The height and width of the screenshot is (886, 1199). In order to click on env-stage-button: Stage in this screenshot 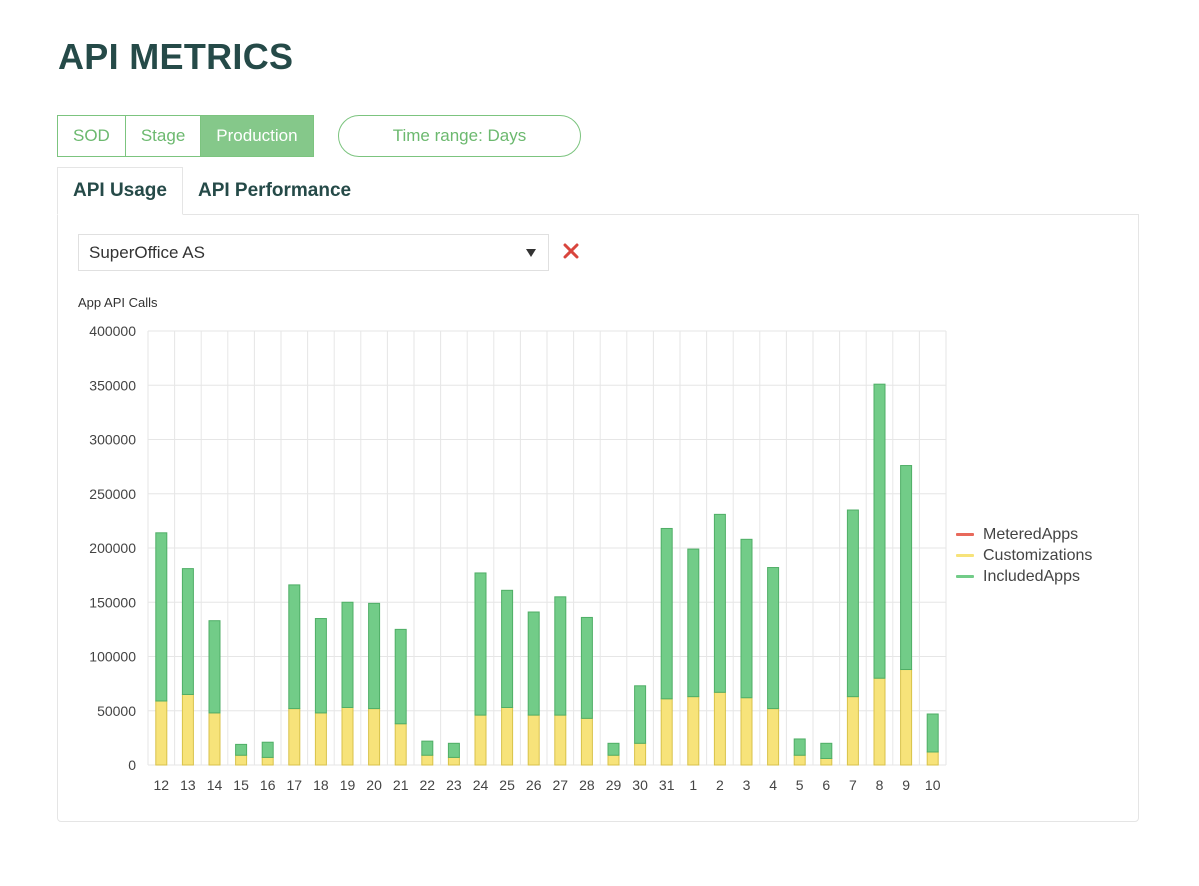, I will do `click(163, 136)`.